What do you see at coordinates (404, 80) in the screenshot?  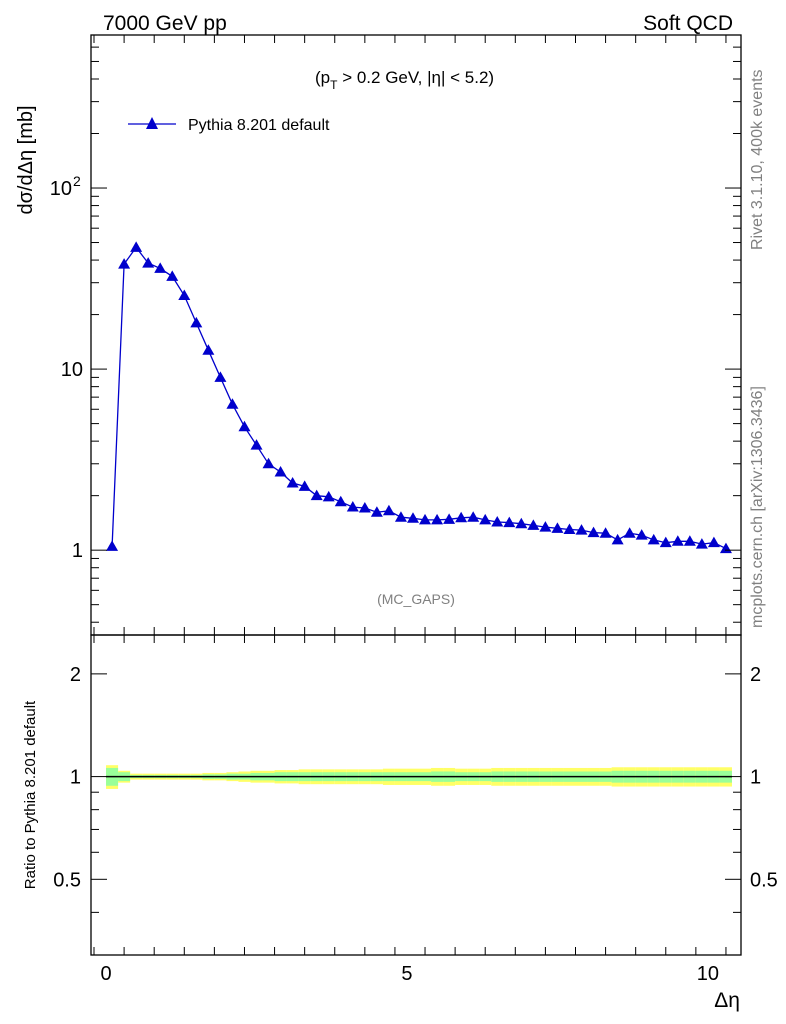 I see `cut-label: (pT > 0.2 GeV, |η| < 5.2)` at bounding box center [404, 80].